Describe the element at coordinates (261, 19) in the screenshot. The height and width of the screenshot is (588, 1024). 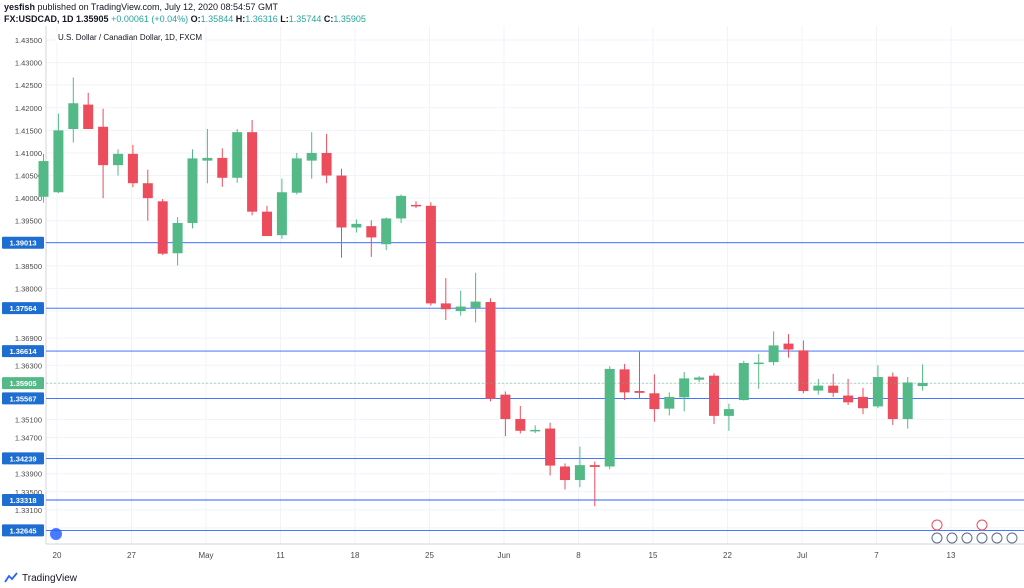
I see `high-value: 1.36316` at that location.